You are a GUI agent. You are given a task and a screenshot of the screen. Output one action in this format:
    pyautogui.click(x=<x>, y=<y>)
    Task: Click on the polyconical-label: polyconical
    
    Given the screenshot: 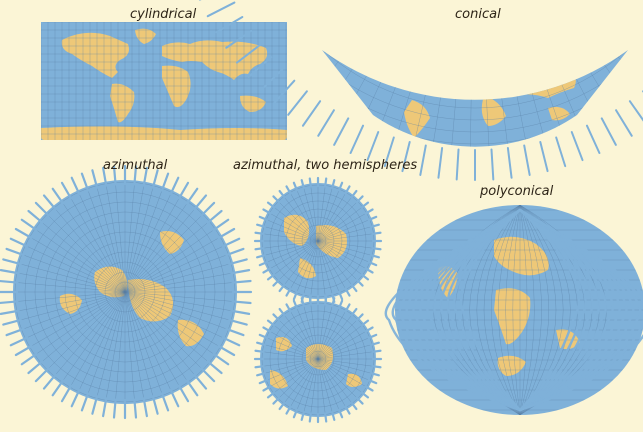 What is the action you would take?
    pyautogui.click(x=517, y=191)
    